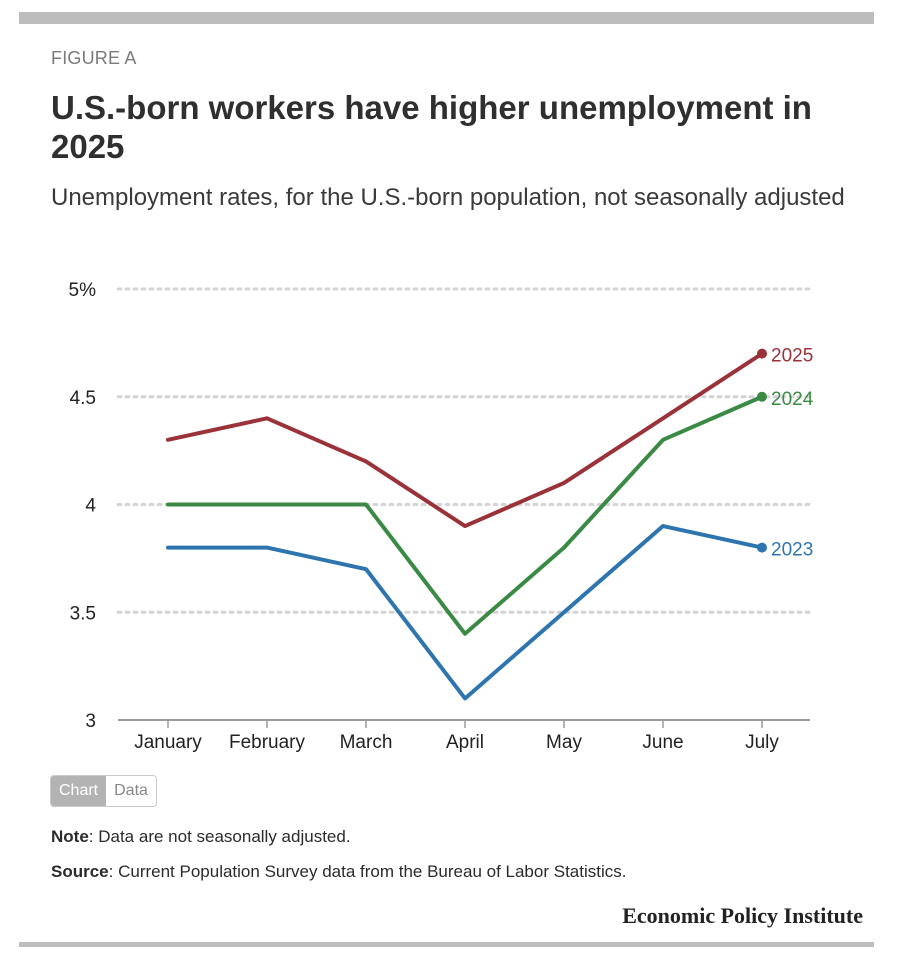 The width and height of the screenshot is (899, 955). Describe the element at coordinates (267, 742) in the screenshot. I see `x-tick-label: February` at that location.